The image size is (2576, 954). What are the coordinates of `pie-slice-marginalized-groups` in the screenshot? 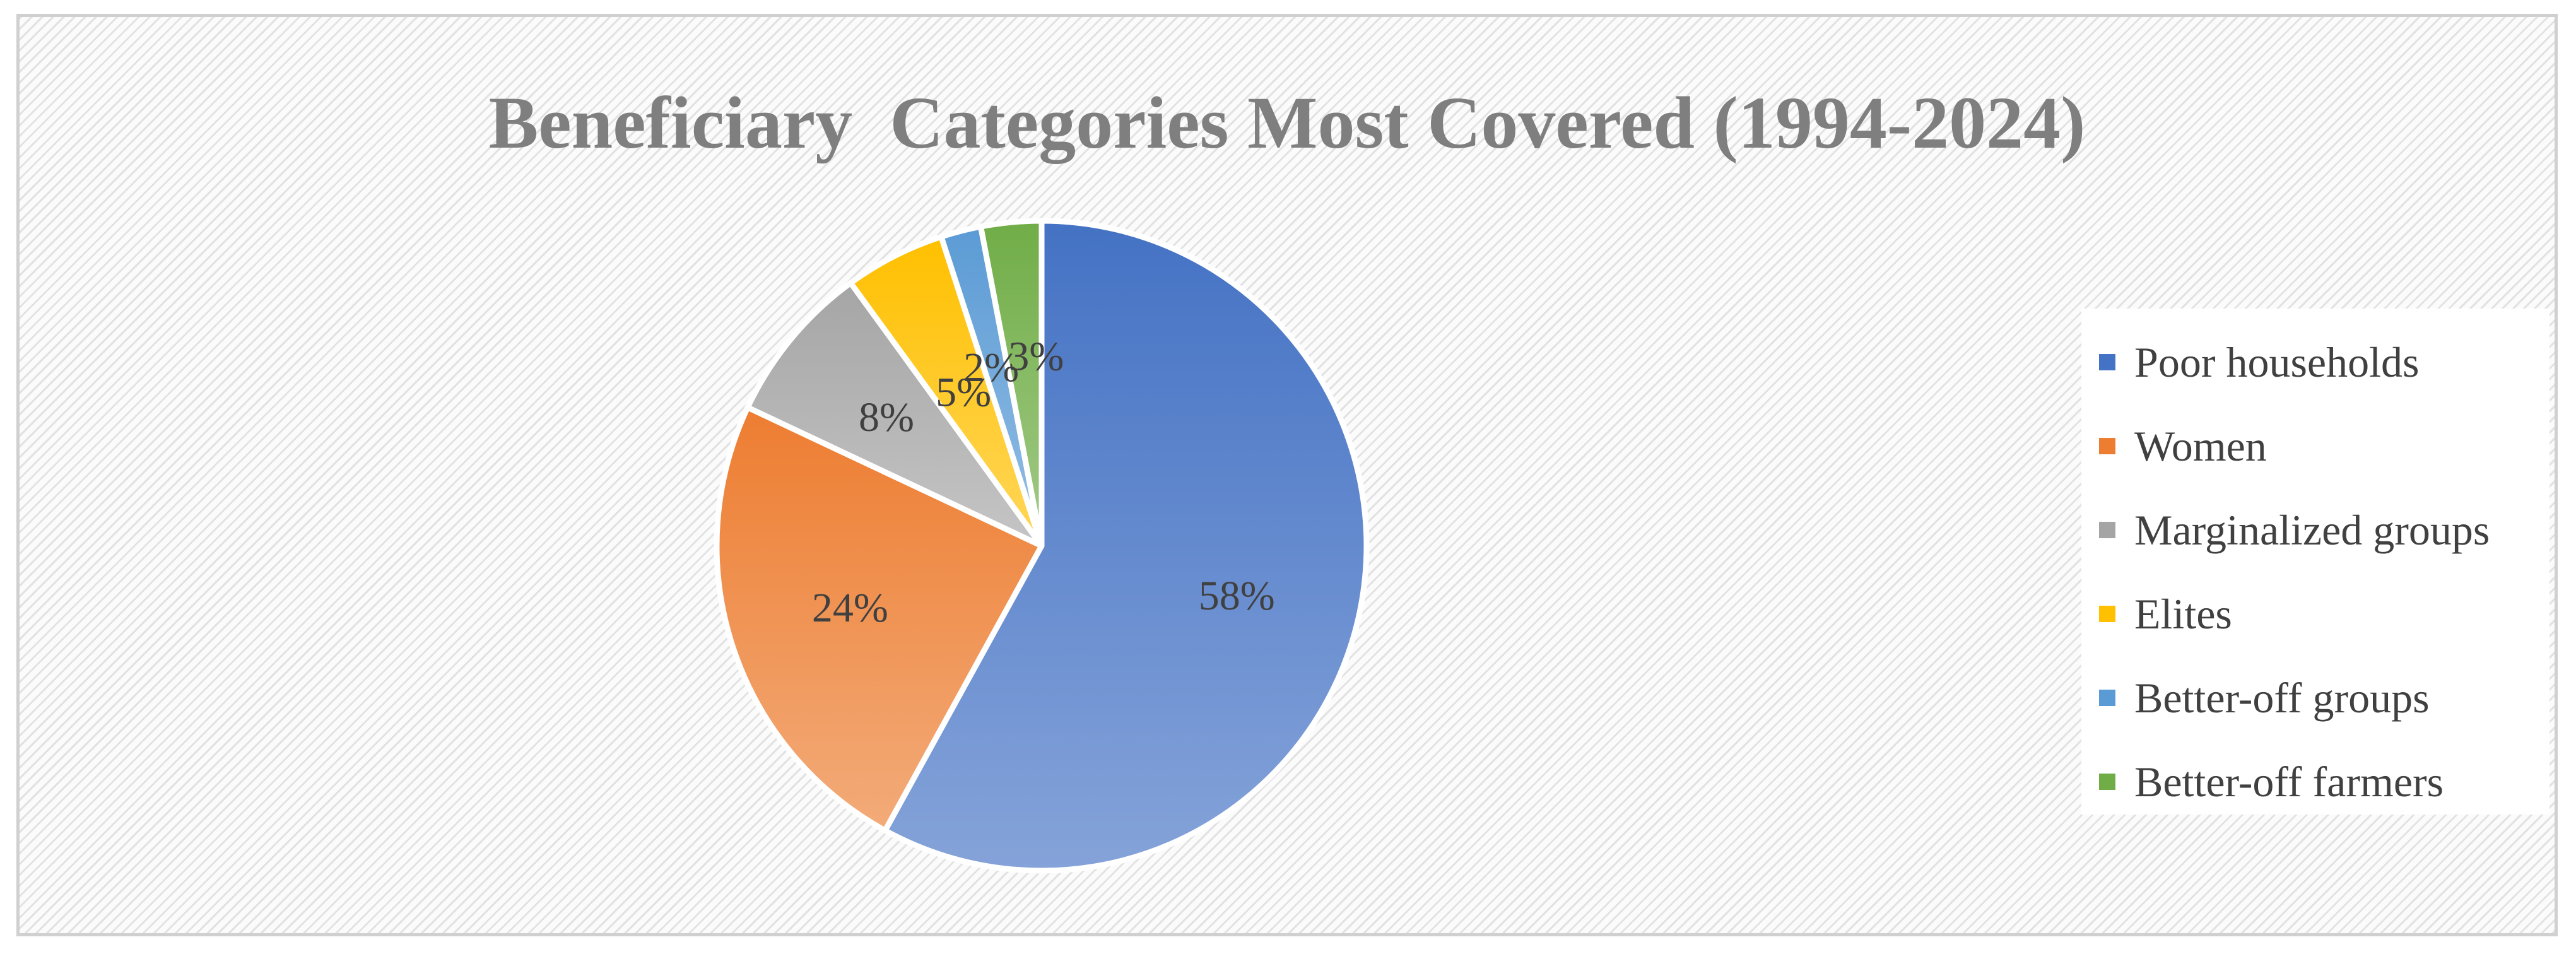 It's located at (894, 415).